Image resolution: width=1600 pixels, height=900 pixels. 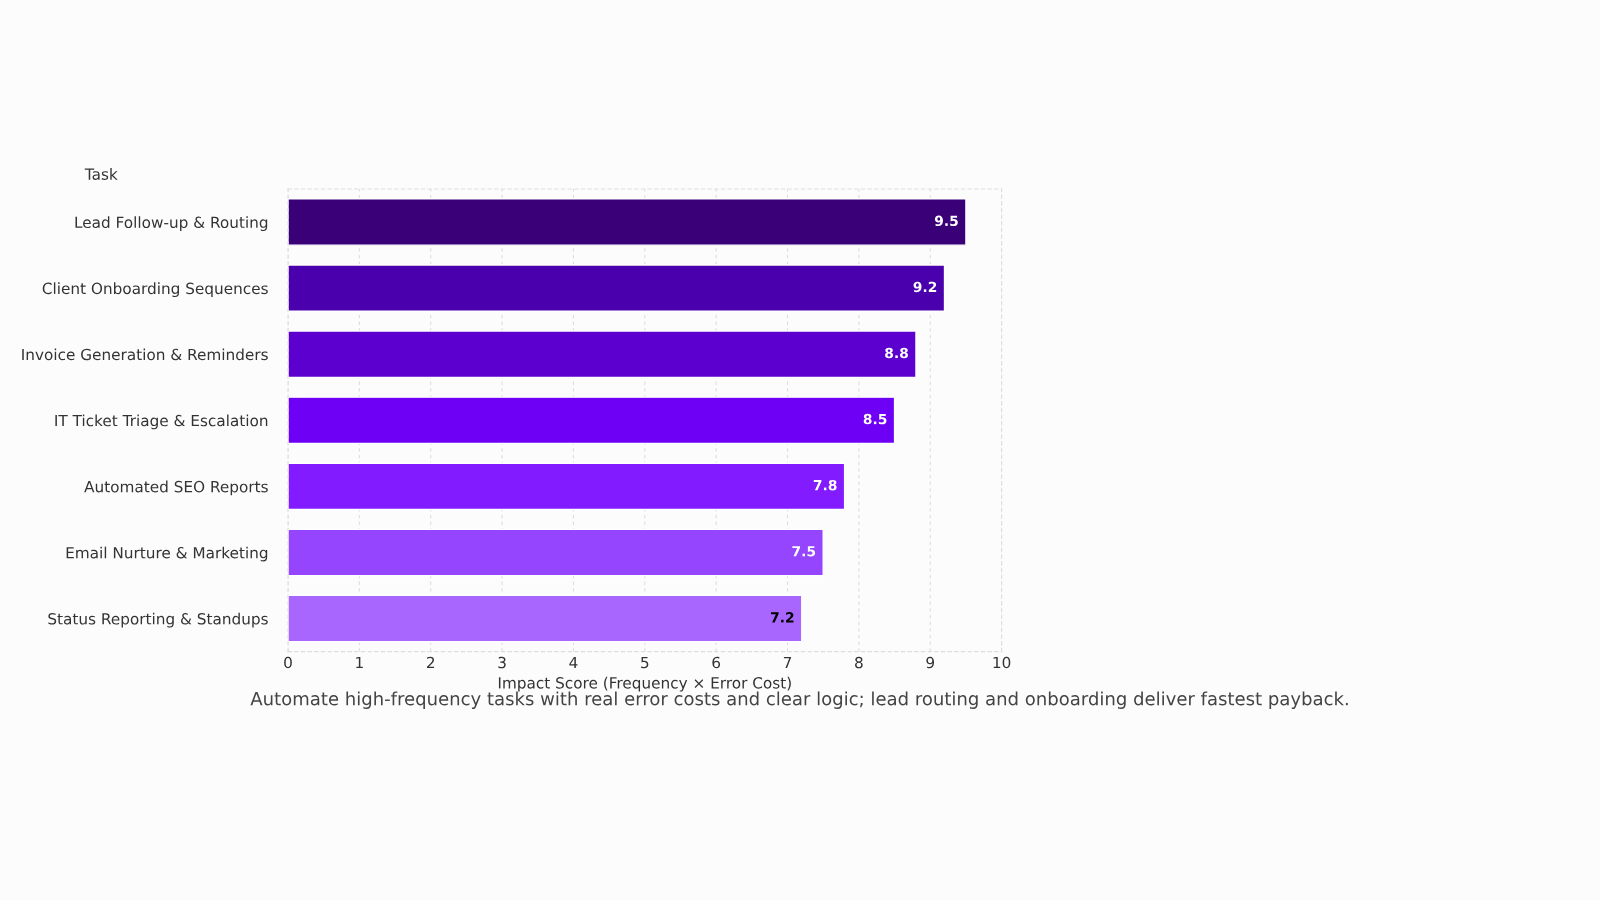 I want to click on data-label: 7.2, so click(x=782, y=617).